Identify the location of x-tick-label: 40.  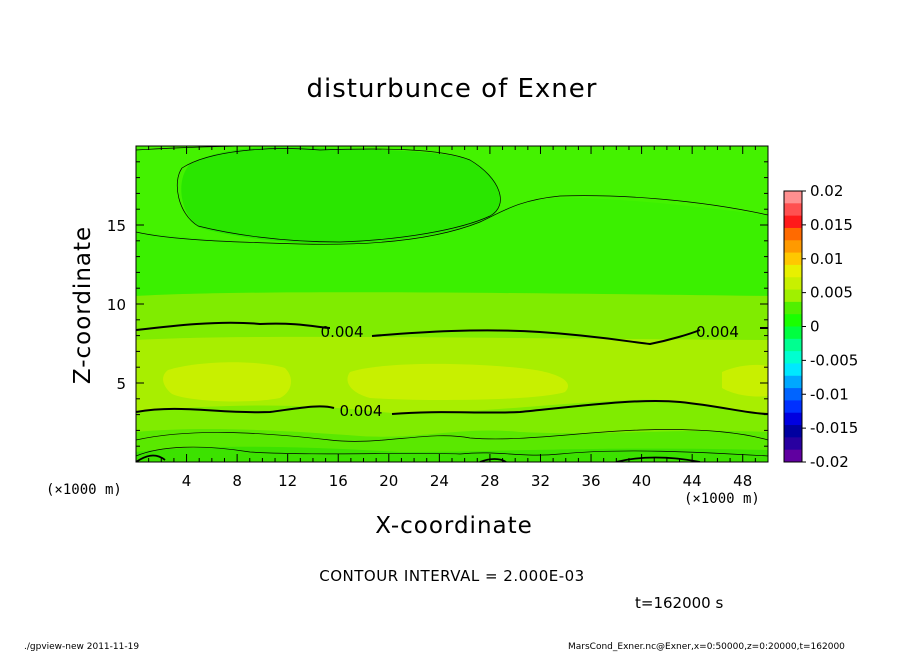
(641, 481).